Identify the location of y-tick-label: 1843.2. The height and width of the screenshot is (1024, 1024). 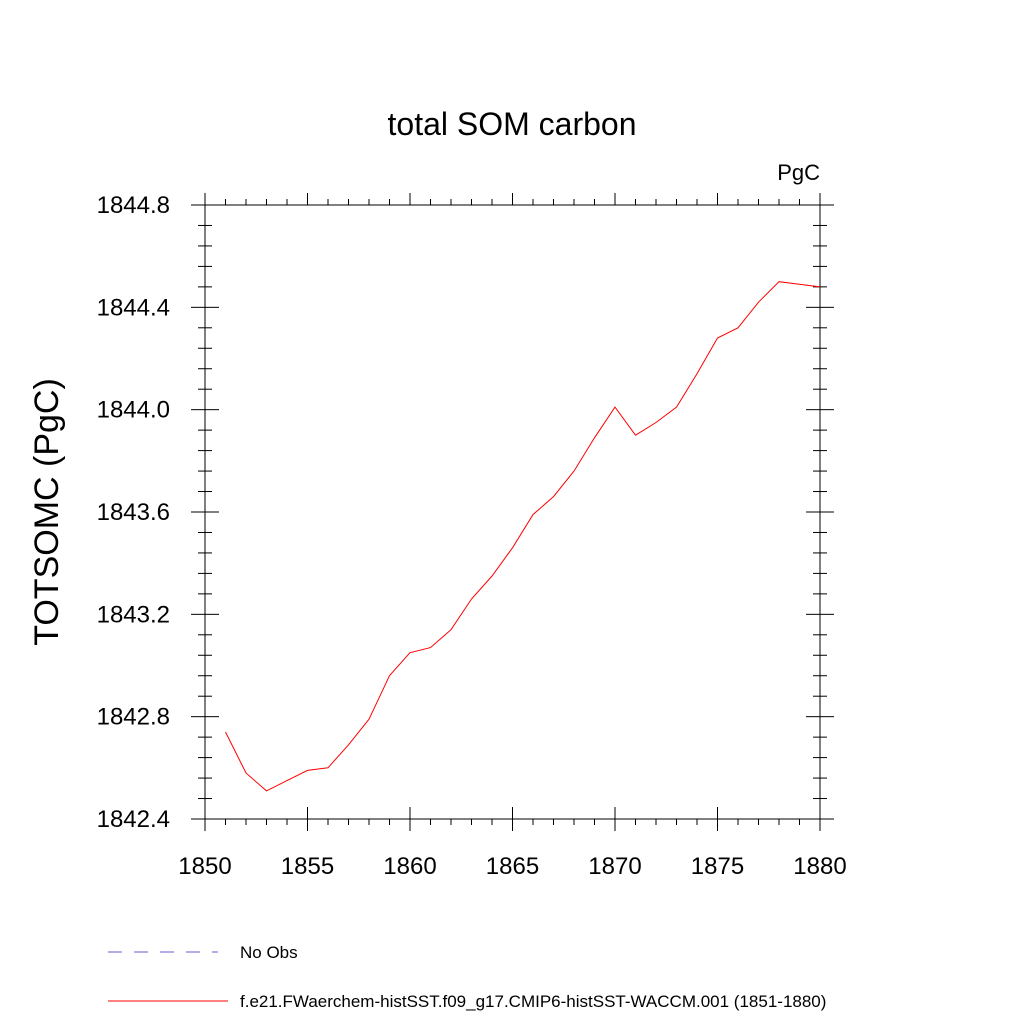
(133, 614).